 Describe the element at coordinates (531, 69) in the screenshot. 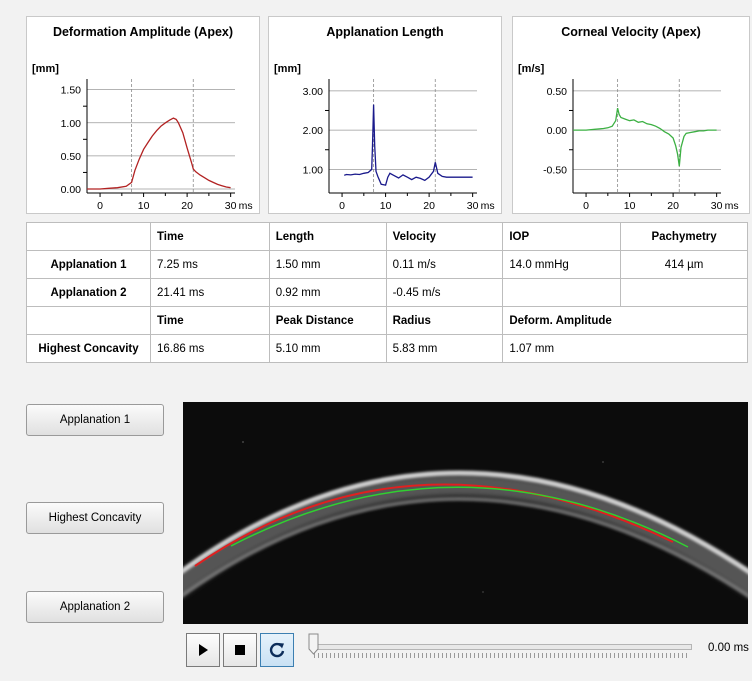

I see `chart-unit: [m/s]` at that location.